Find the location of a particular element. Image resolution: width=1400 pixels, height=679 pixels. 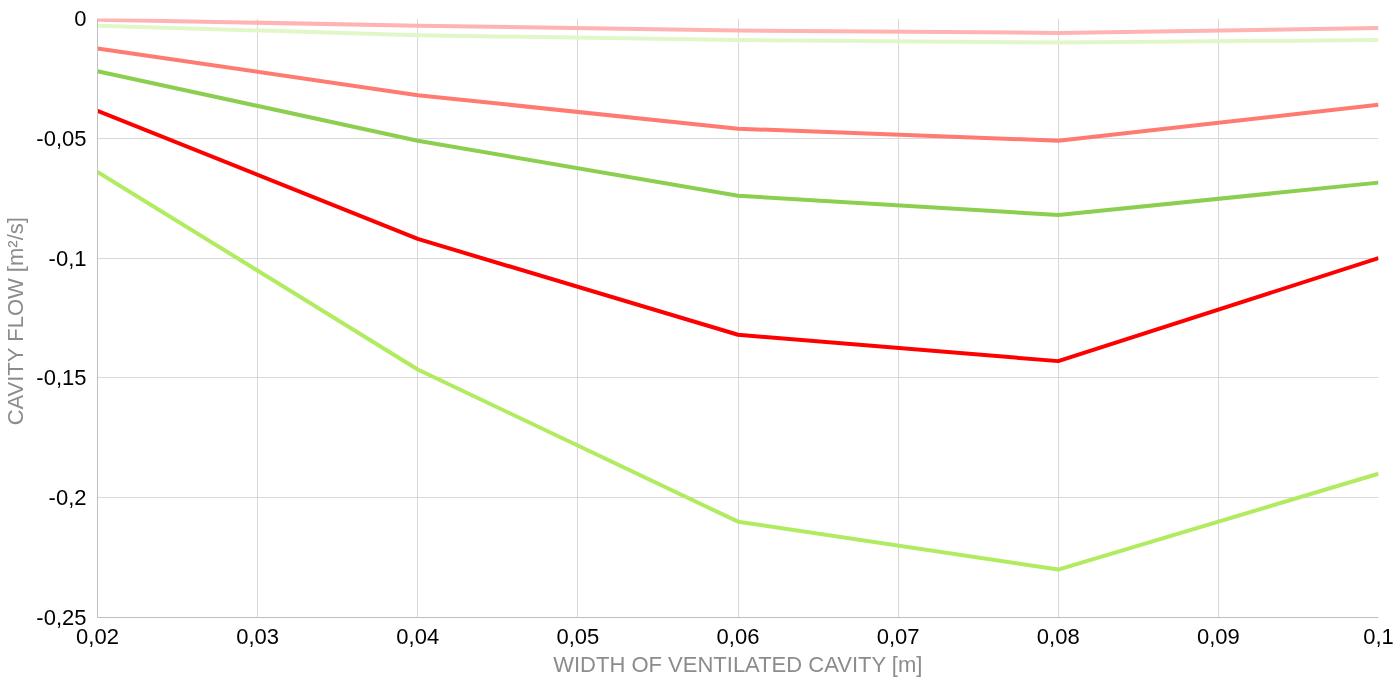

x-tick-label: 0,05 is located at coordinates (578, 636).